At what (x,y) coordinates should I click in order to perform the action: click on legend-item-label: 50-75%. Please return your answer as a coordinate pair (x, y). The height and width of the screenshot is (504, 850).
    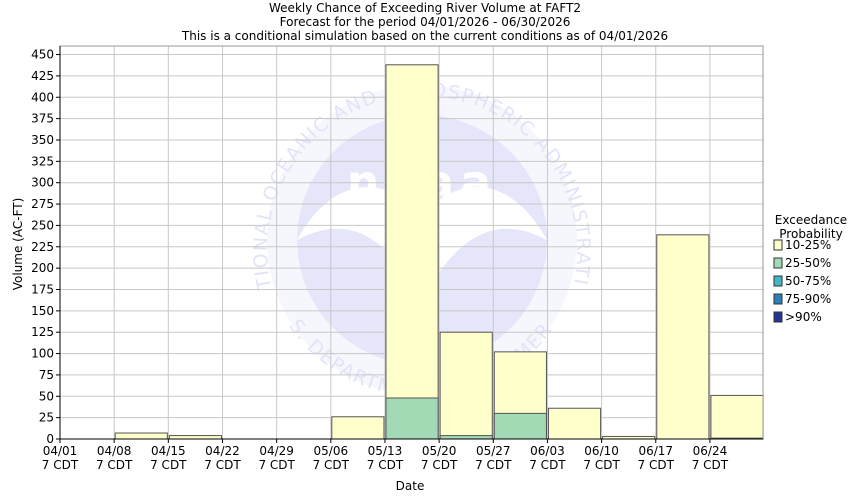
    Looking at the image, I should click on (808, 281).